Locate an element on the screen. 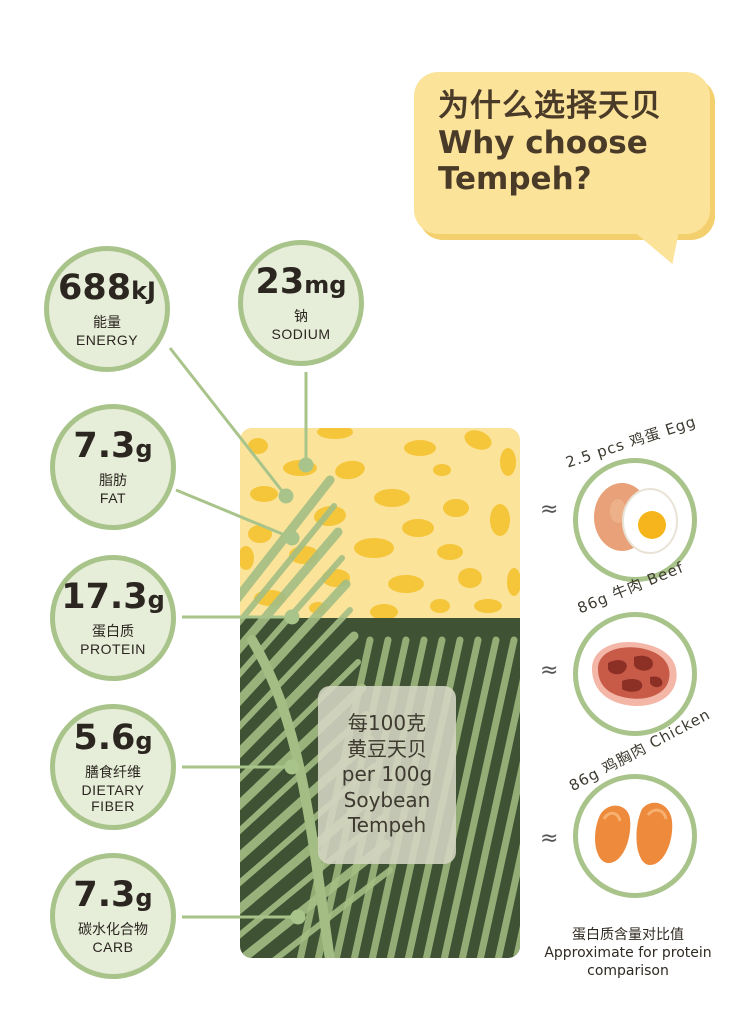 The width and height of the screenshot is (750, 1027). chicken-circle is located at coordinates (635, 836).